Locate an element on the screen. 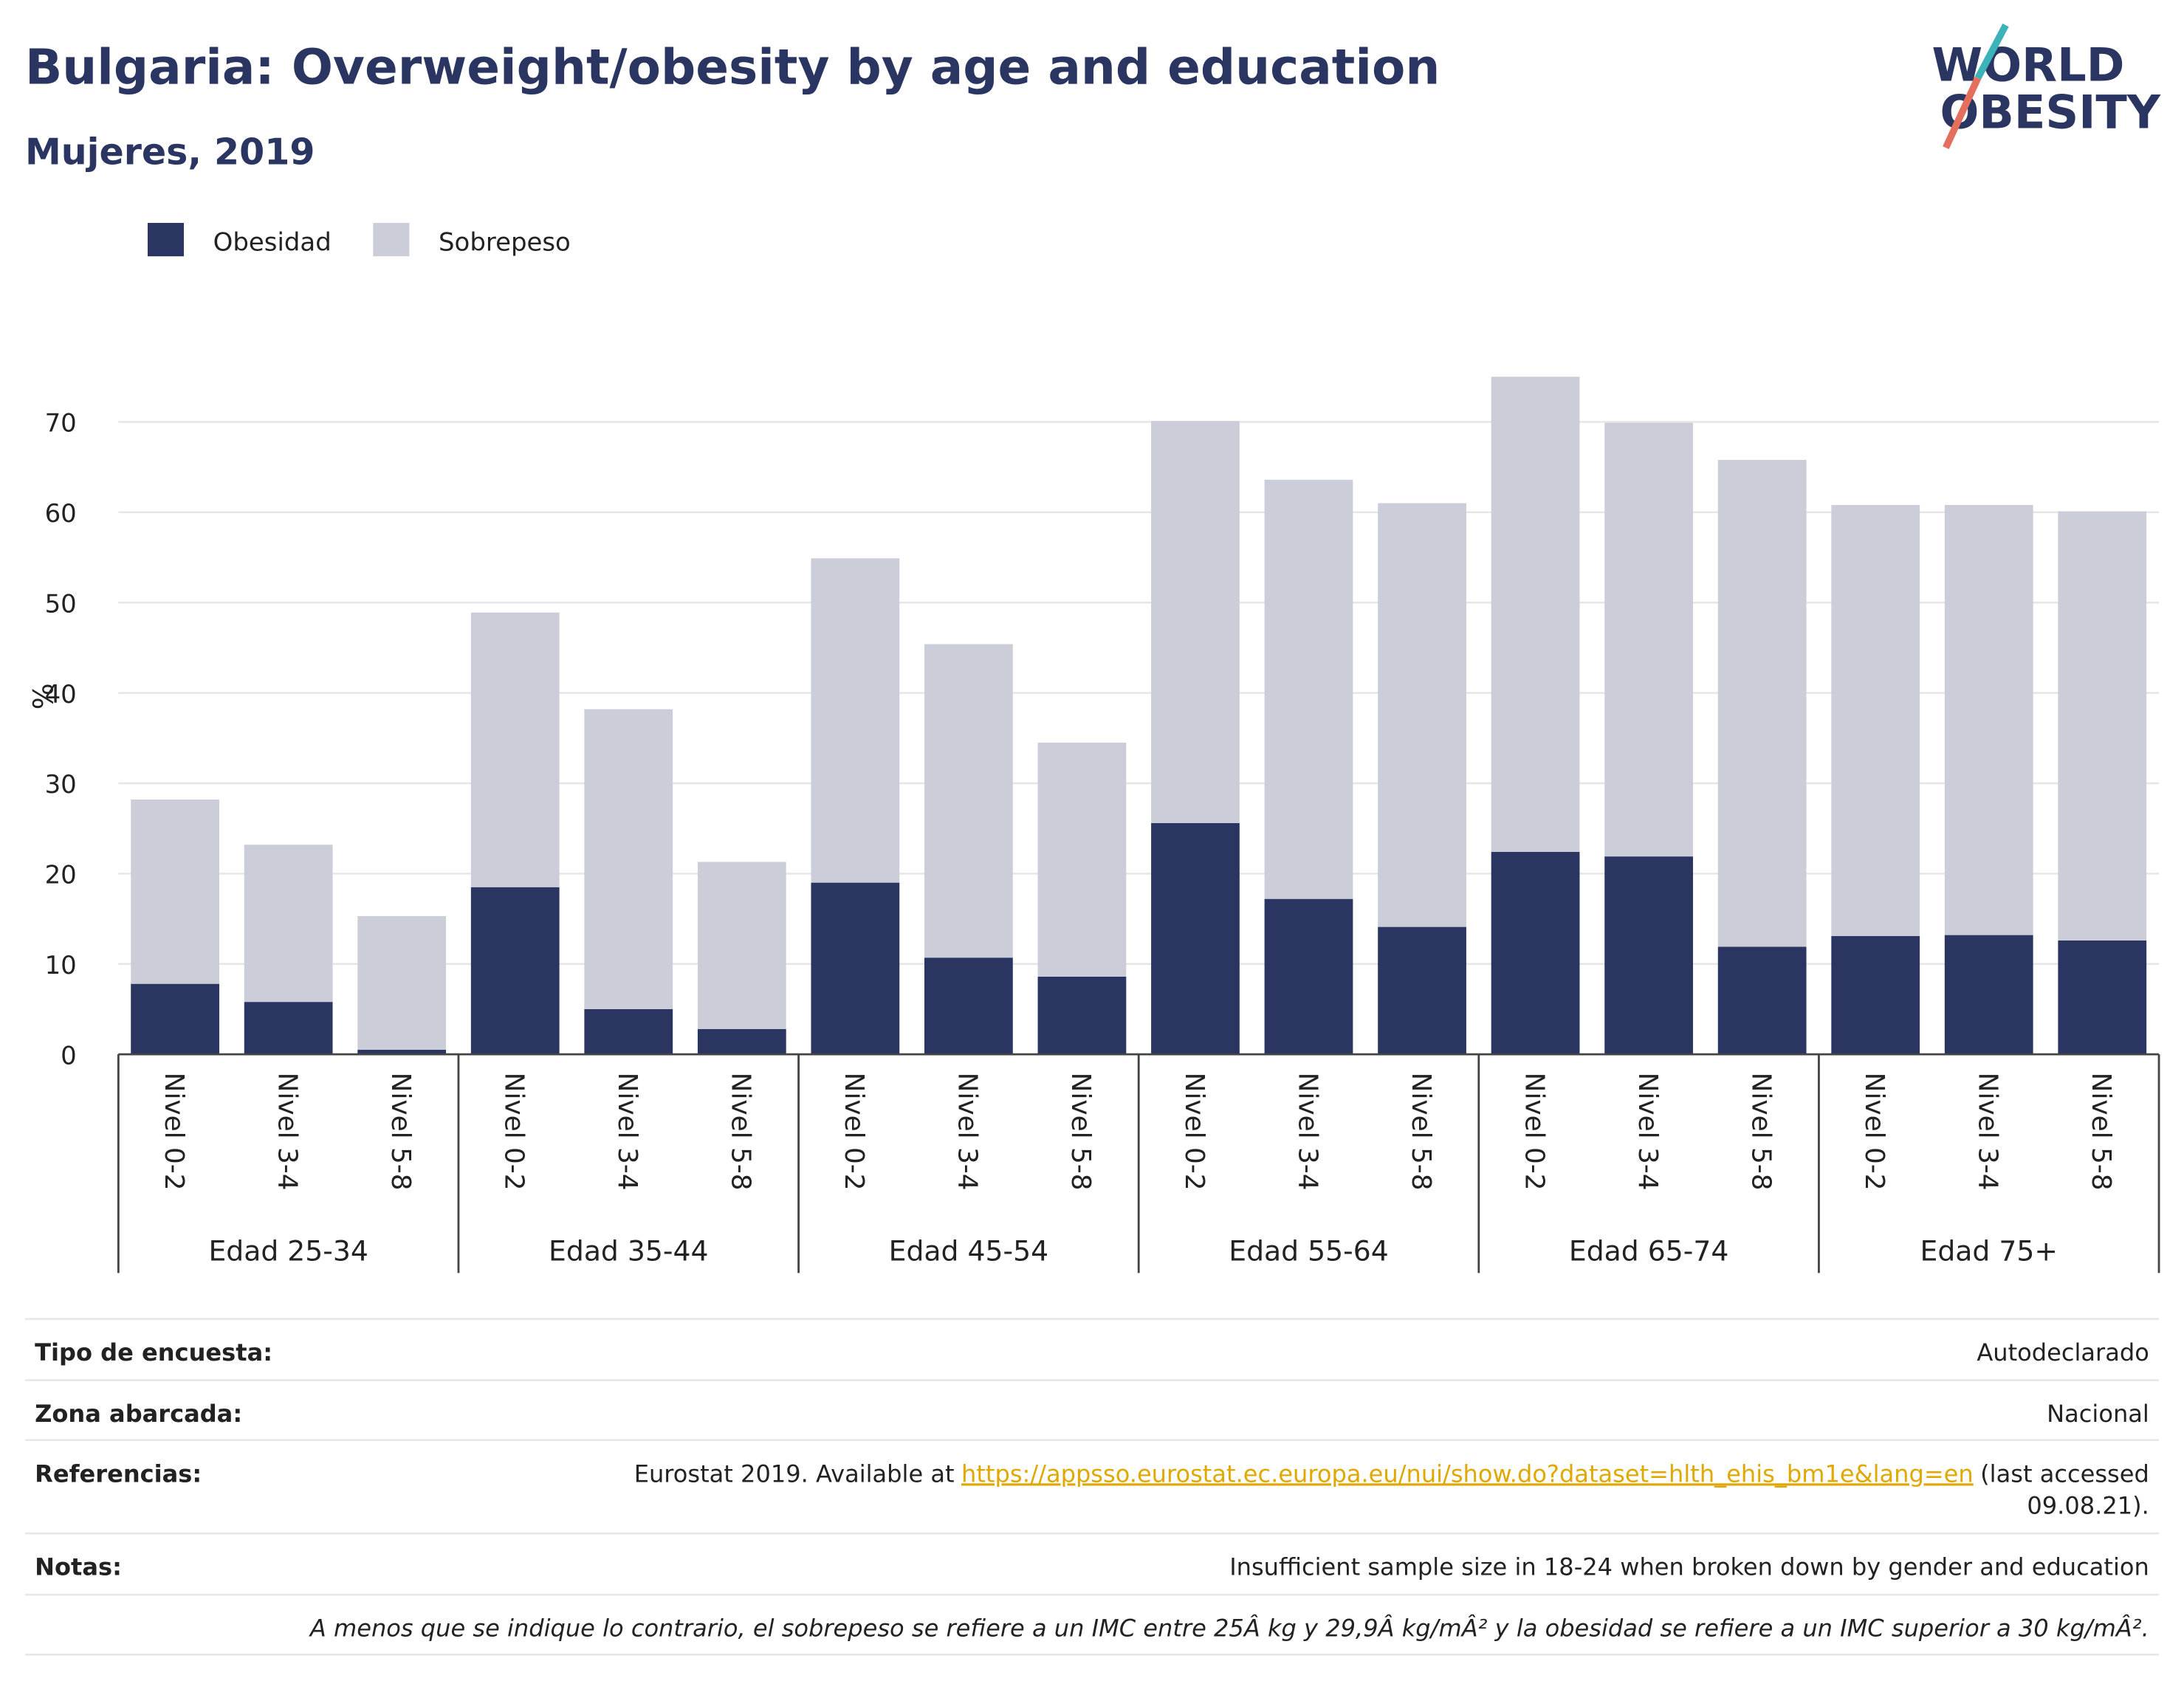 This screenshot has height=1695, width=2184. y-axis-label: % is located at coordinates (44, 696).